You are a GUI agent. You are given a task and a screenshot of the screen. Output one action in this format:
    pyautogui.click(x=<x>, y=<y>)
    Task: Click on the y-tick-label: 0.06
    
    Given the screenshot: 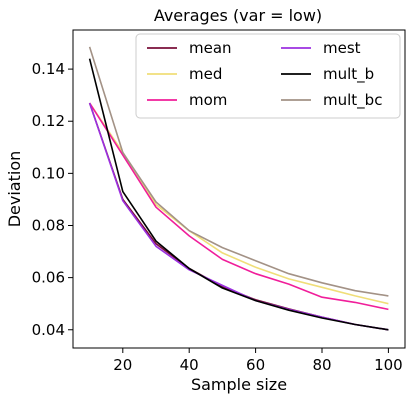 What is the action you would take?
    pyautogui.click(x=48, y=278)
    